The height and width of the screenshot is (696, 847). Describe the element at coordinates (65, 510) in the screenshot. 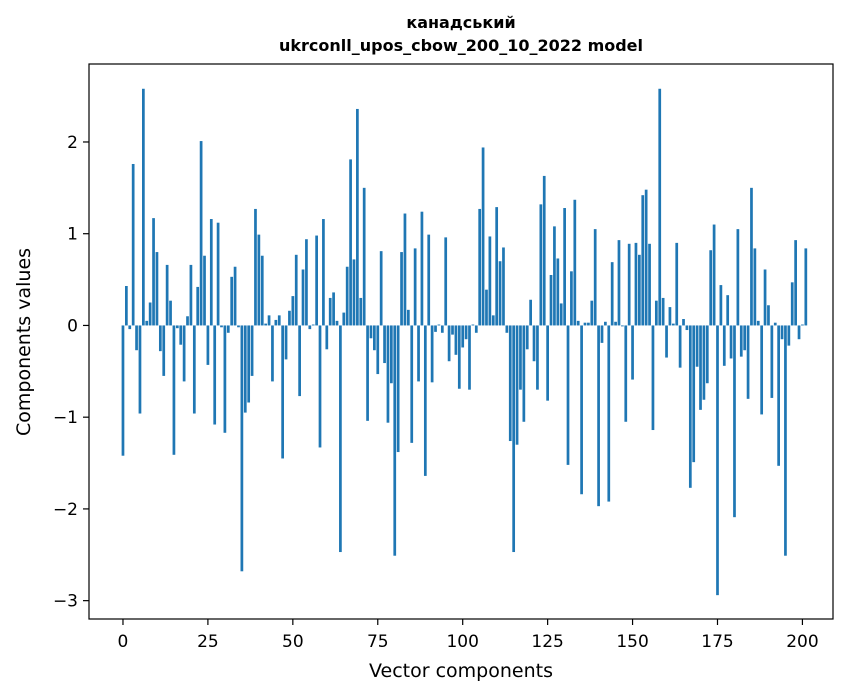

I see `y-tick-label--2: −2` at that location.